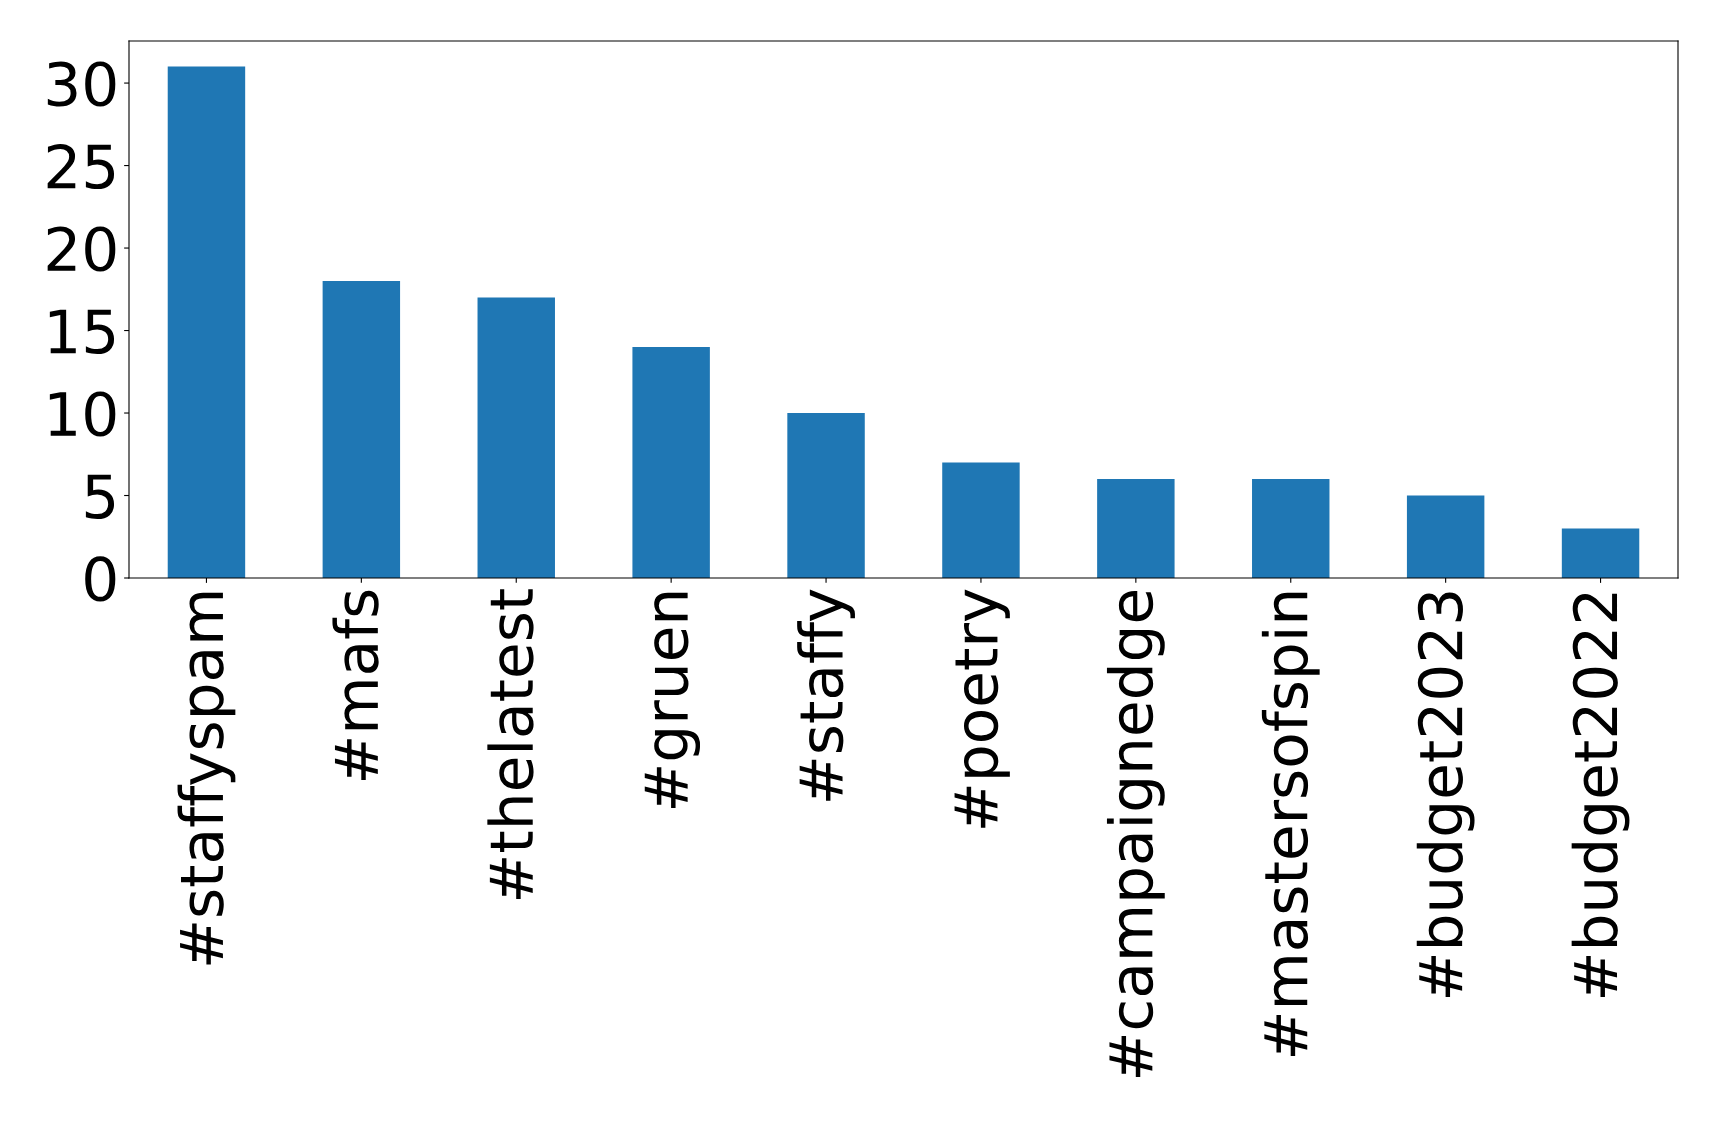  What do you see at coordinates (672, 700) in the screenshot?
I see `x-tick-label: #gruen` at bounding box center [672, 700].